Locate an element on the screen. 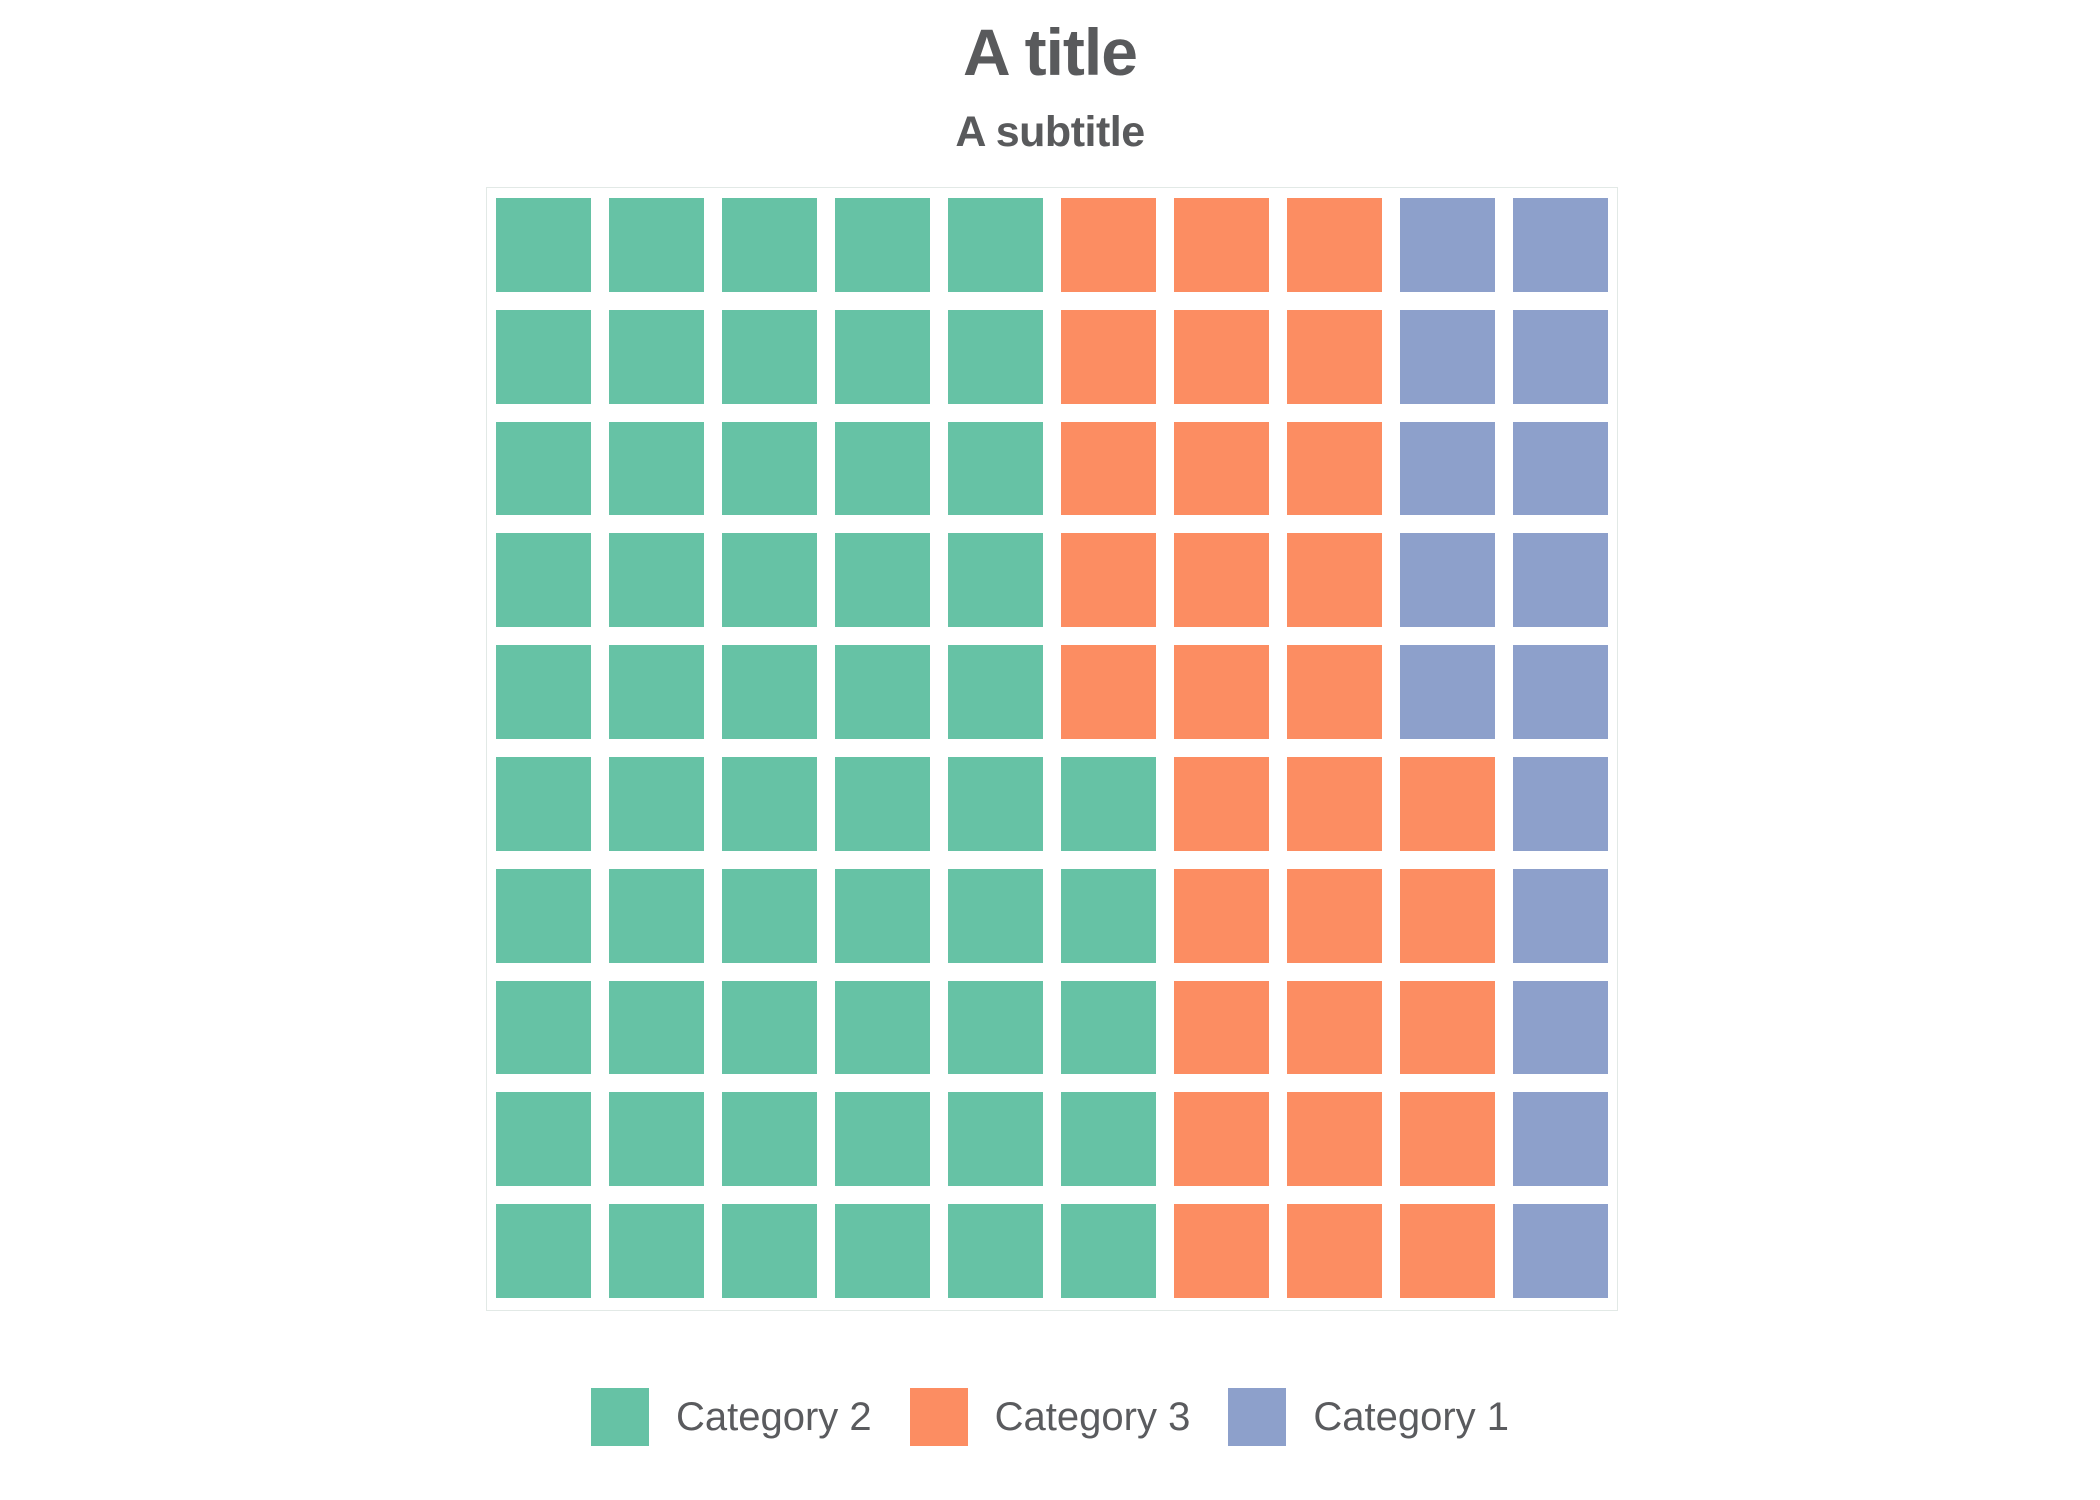  legend: Category 2 Category 3 Category 1 is located at coordinates (1050, 1417).